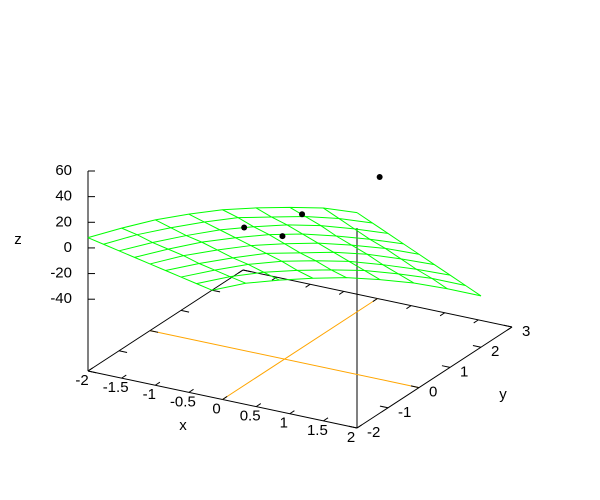 This screenshot has width=600, height=500. I want to click on y-tick-label: -1, so click(404, 412).